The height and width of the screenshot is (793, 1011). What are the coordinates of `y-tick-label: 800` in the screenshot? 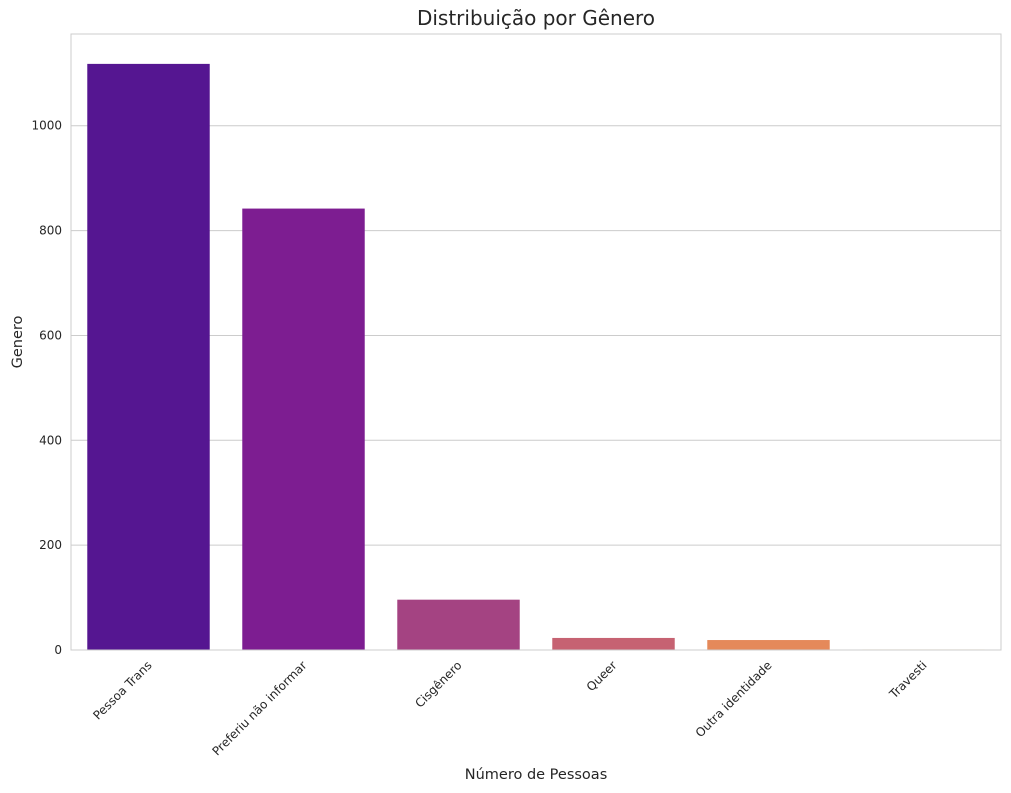 It's located at (50, 231).